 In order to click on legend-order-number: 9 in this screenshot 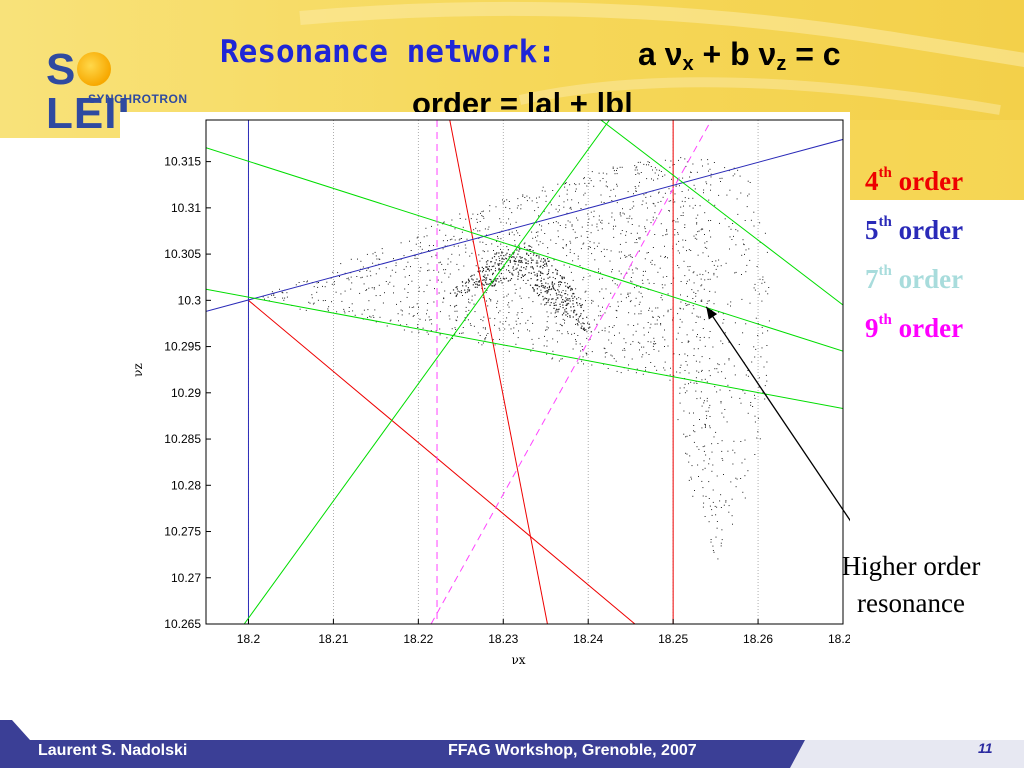, I will do `click(872, 328)`.